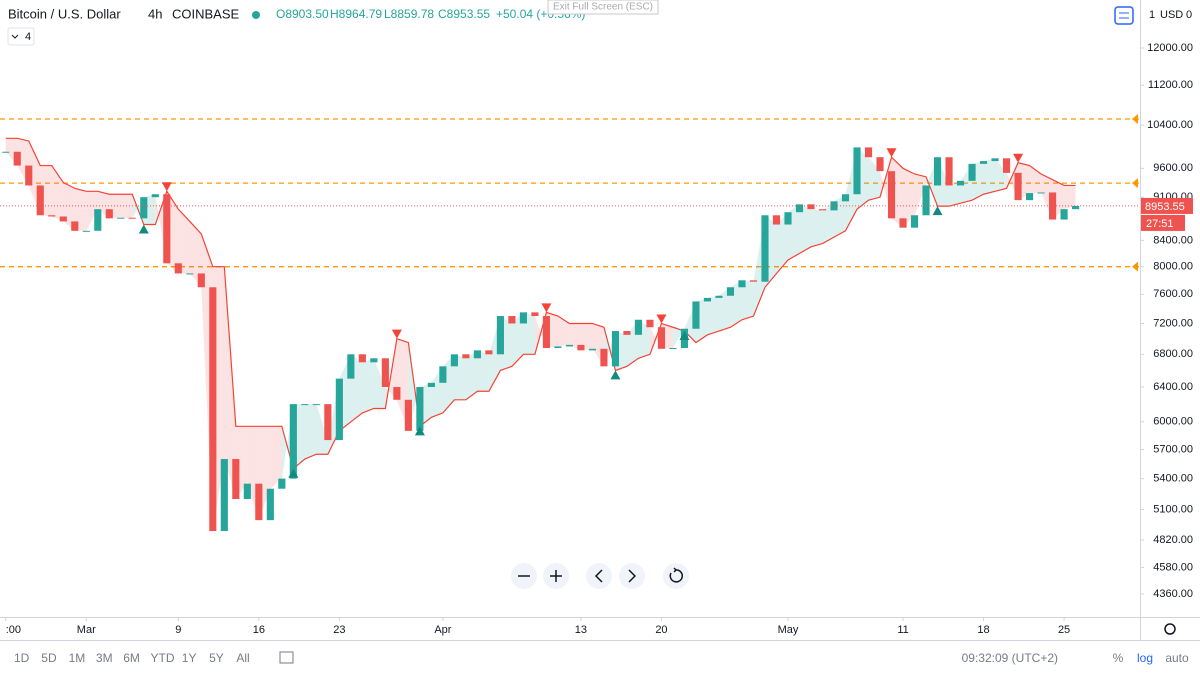 This screenshot has height=680, width=1200. I want to click on y-tick-label: 4820.00, so click(1173, 540).